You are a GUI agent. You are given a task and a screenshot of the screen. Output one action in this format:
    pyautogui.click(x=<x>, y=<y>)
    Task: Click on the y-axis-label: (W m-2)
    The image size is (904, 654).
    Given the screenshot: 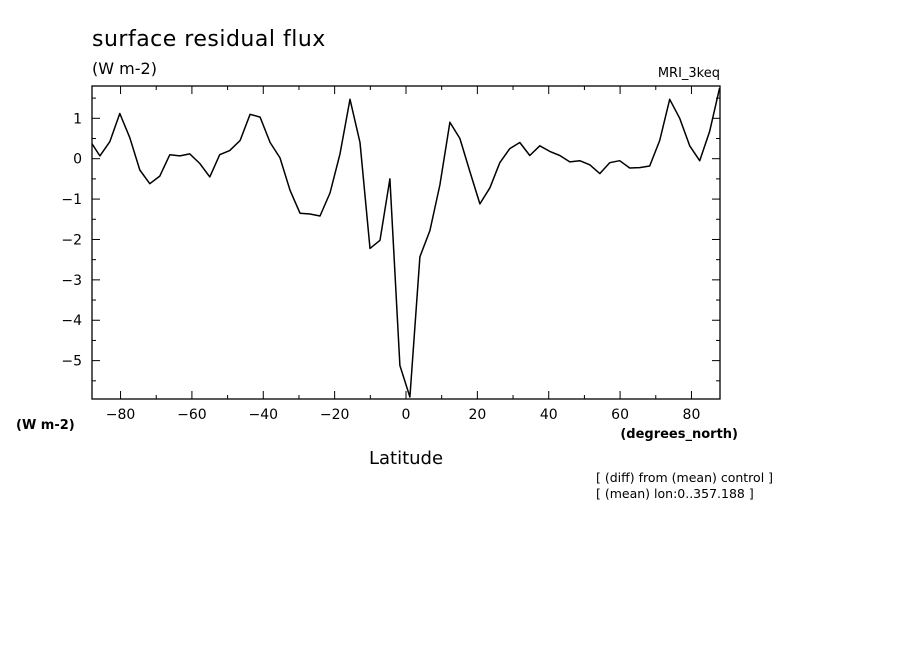 What is the action you would take?
    pyautogui.click(x=45, y=425)
    